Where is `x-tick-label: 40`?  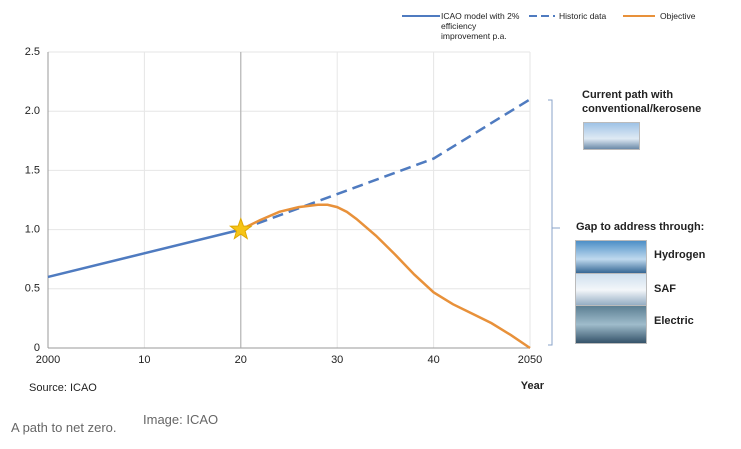 x-tick-label: 40 is located at coordinates (433, 360).